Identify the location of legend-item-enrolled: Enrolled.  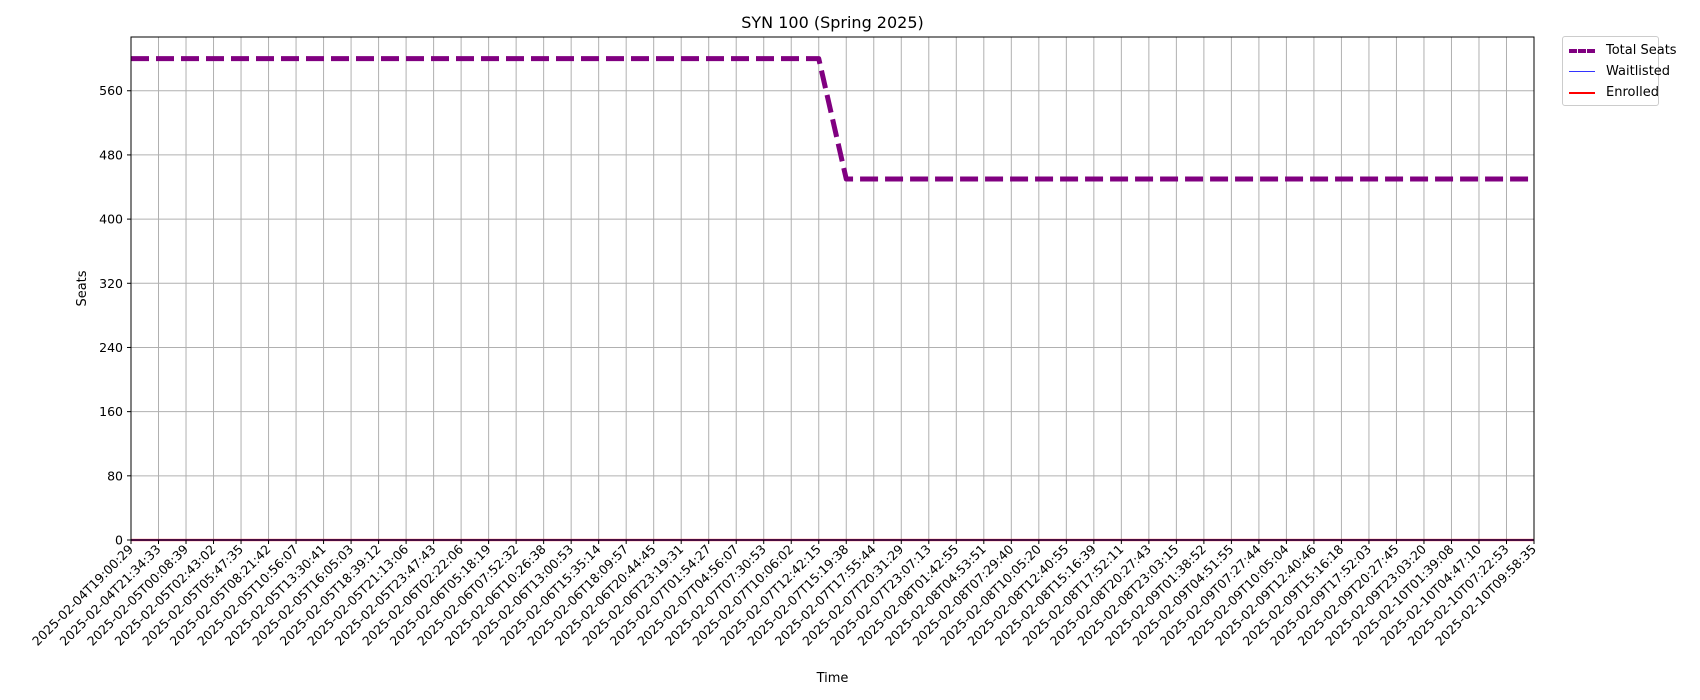
(1611, 93).